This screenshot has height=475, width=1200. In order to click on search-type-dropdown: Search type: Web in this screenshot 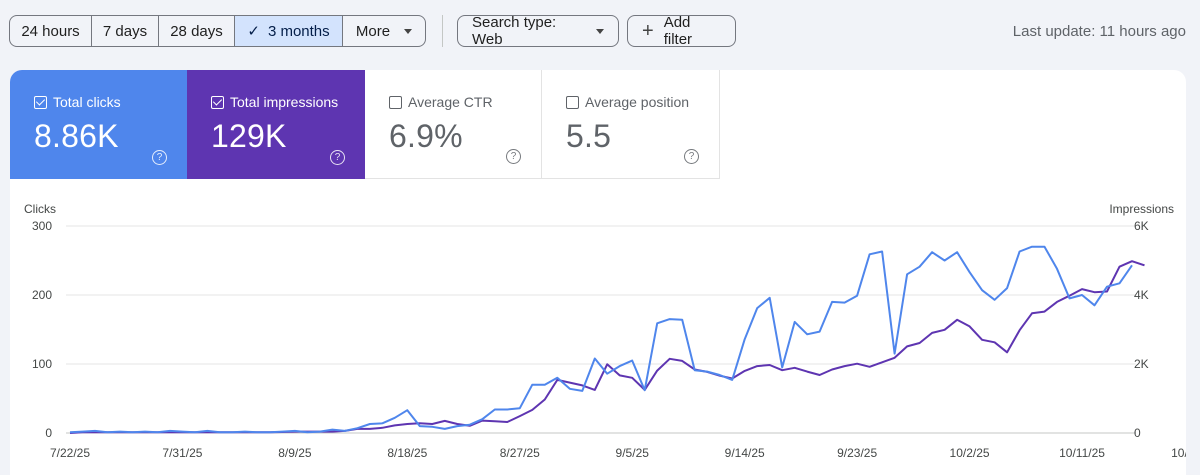, I will do `click(538, 31)`.